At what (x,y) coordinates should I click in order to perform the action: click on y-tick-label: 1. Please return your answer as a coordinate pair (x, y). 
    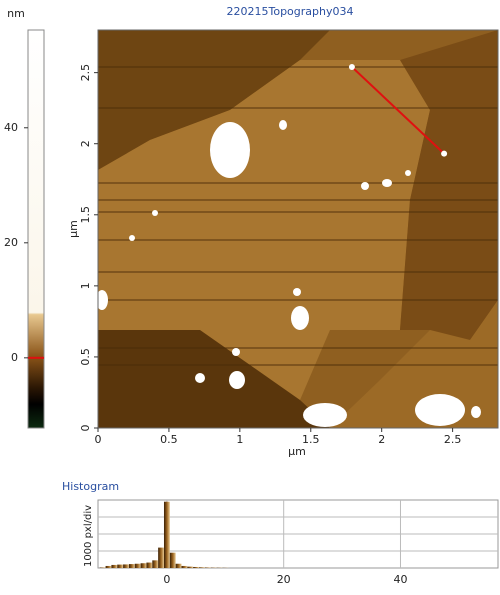
    Looking at the image, I should click on (85, 285).